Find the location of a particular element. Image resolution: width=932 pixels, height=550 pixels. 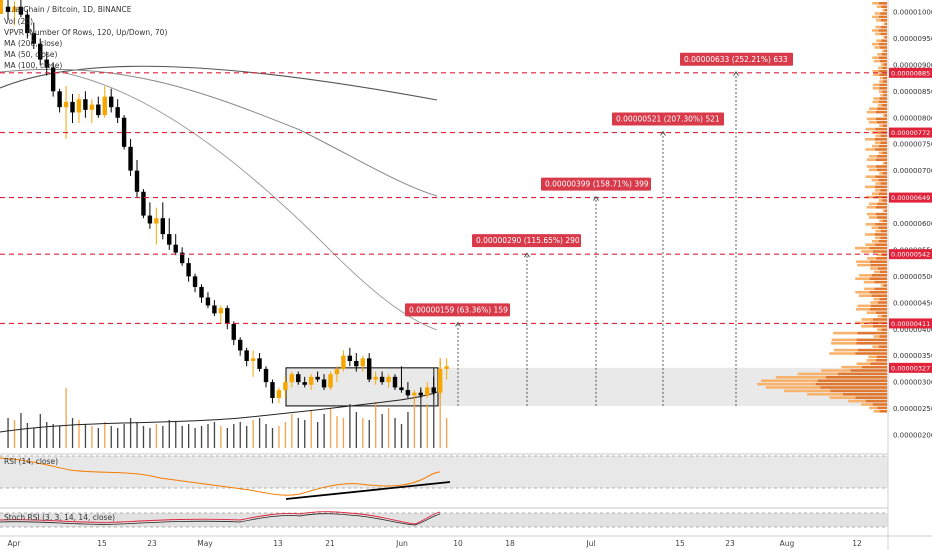

legend-ma100: MA (100, close) is located at coordinates (33, 65).